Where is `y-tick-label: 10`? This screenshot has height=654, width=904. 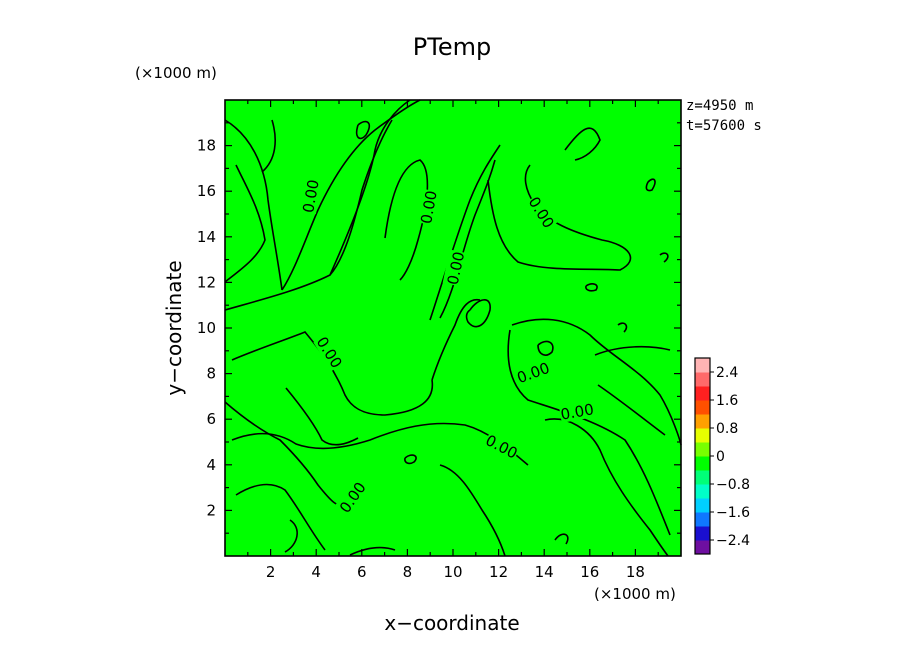
y-tick-label: 10 is located at coordinates (206, 328).